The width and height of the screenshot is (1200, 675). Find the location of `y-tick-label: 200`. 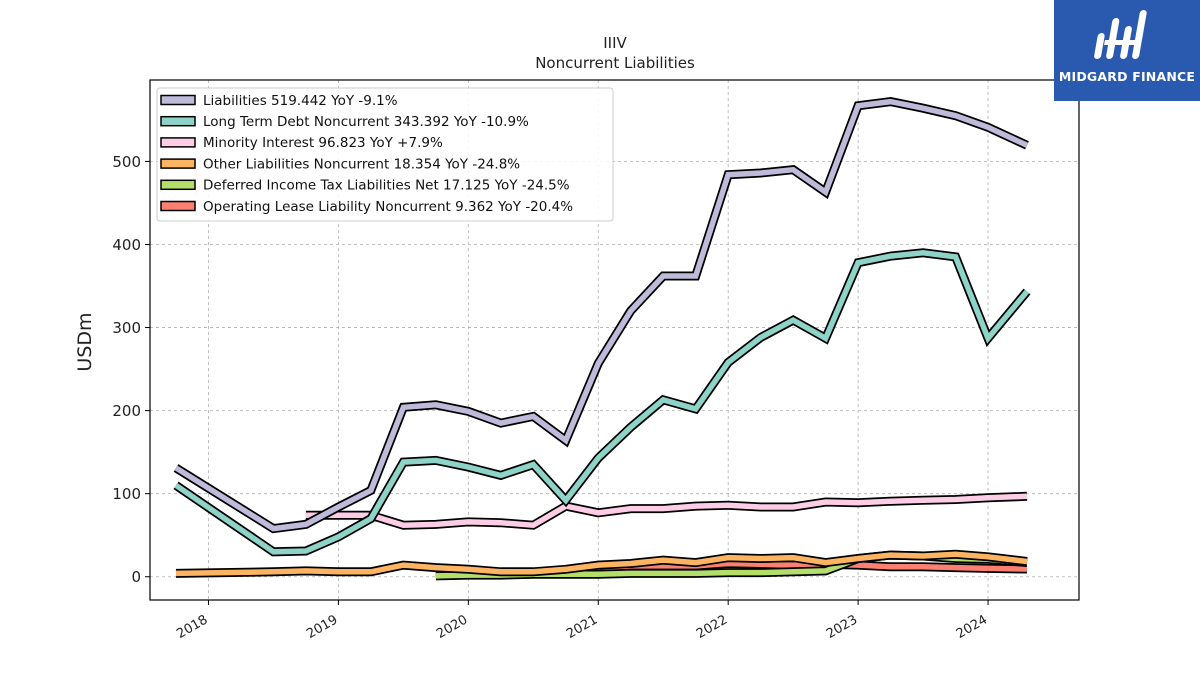

y-tick-label: 200 is located at coordinates (126, 411).